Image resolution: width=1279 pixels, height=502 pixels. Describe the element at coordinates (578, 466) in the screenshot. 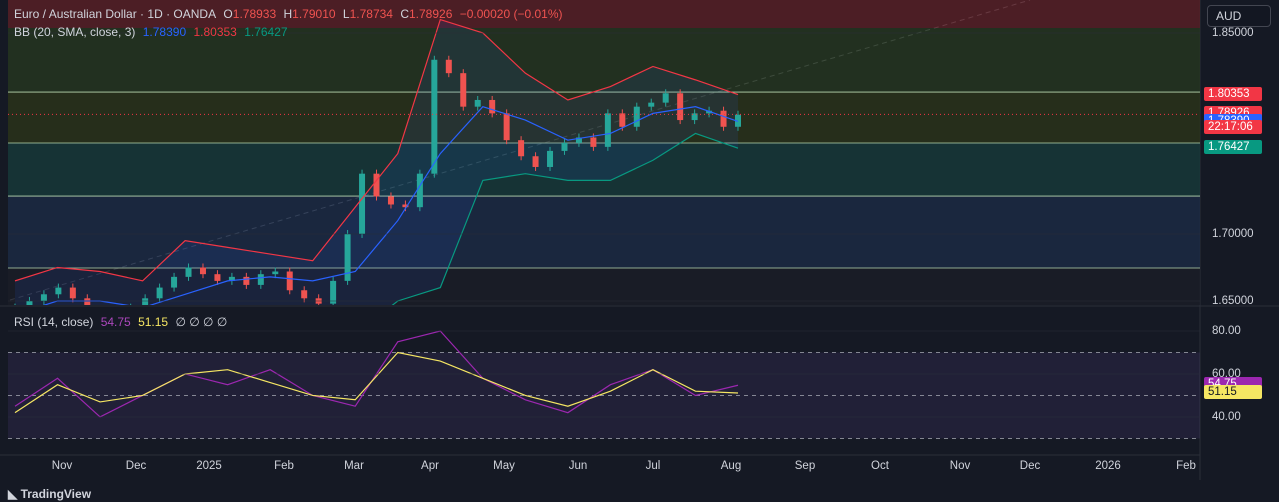

I see `x-tick-label: Jun` at that location.